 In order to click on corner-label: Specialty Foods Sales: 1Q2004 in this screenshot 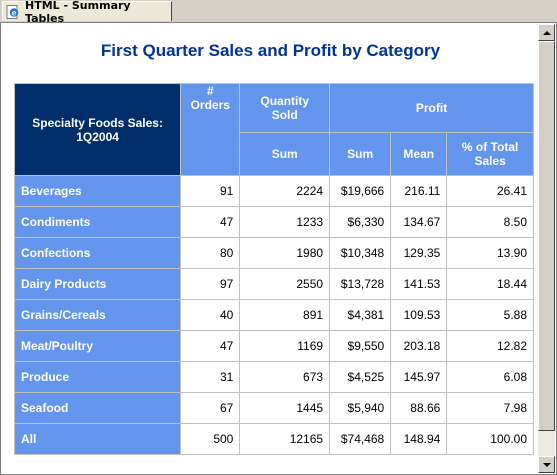, I will do `click(98, 129)`.